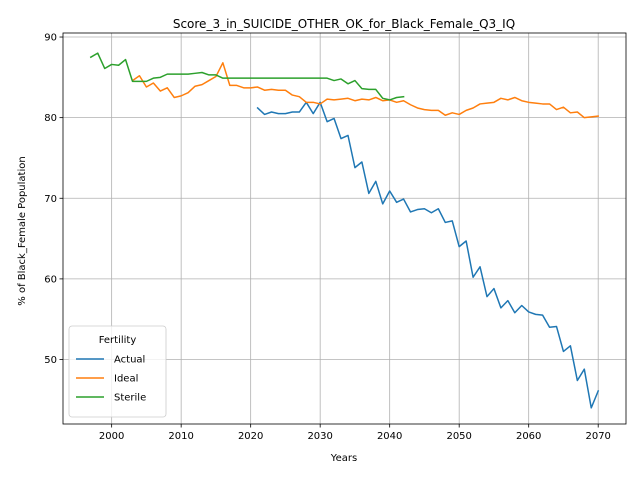 The image size is (640, 480). What do you see at coordinates (597, 436) in the screenshot?
I see `x-tick-label: 2070` at bounding box center [597, 436].